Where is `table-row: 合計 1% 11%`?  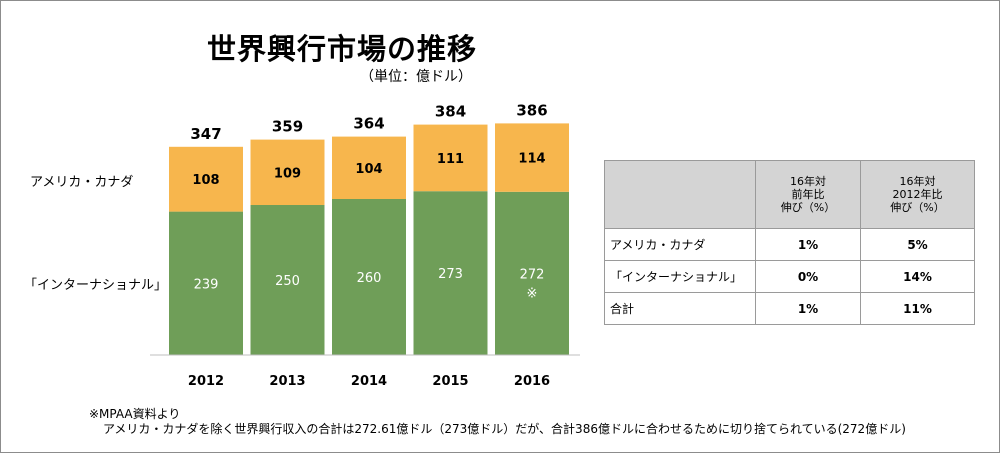
table-row: 合計 1% 11% is located at coordinates (789, 308).